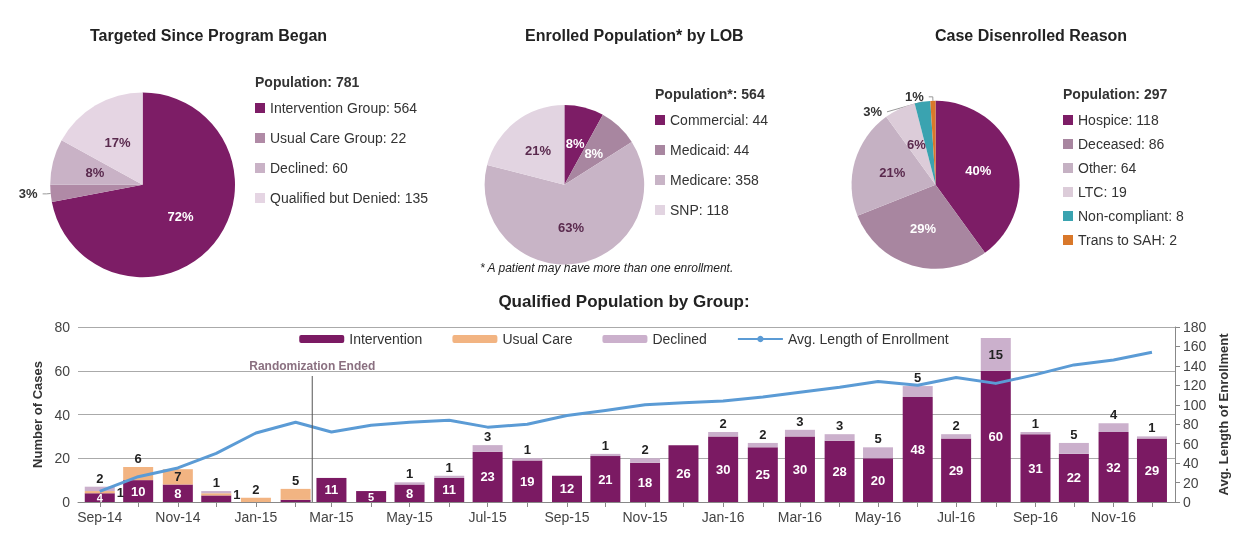 The width and height of the screenshot is (1248, 545). I want to click on data-label: 10, so click(138, 491).